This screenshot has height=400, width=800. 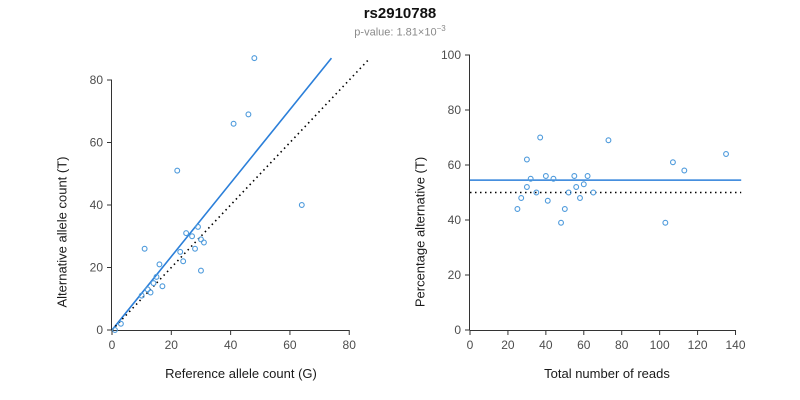 I want to click on x-tick-label: 120, so click(x=698, y=345).